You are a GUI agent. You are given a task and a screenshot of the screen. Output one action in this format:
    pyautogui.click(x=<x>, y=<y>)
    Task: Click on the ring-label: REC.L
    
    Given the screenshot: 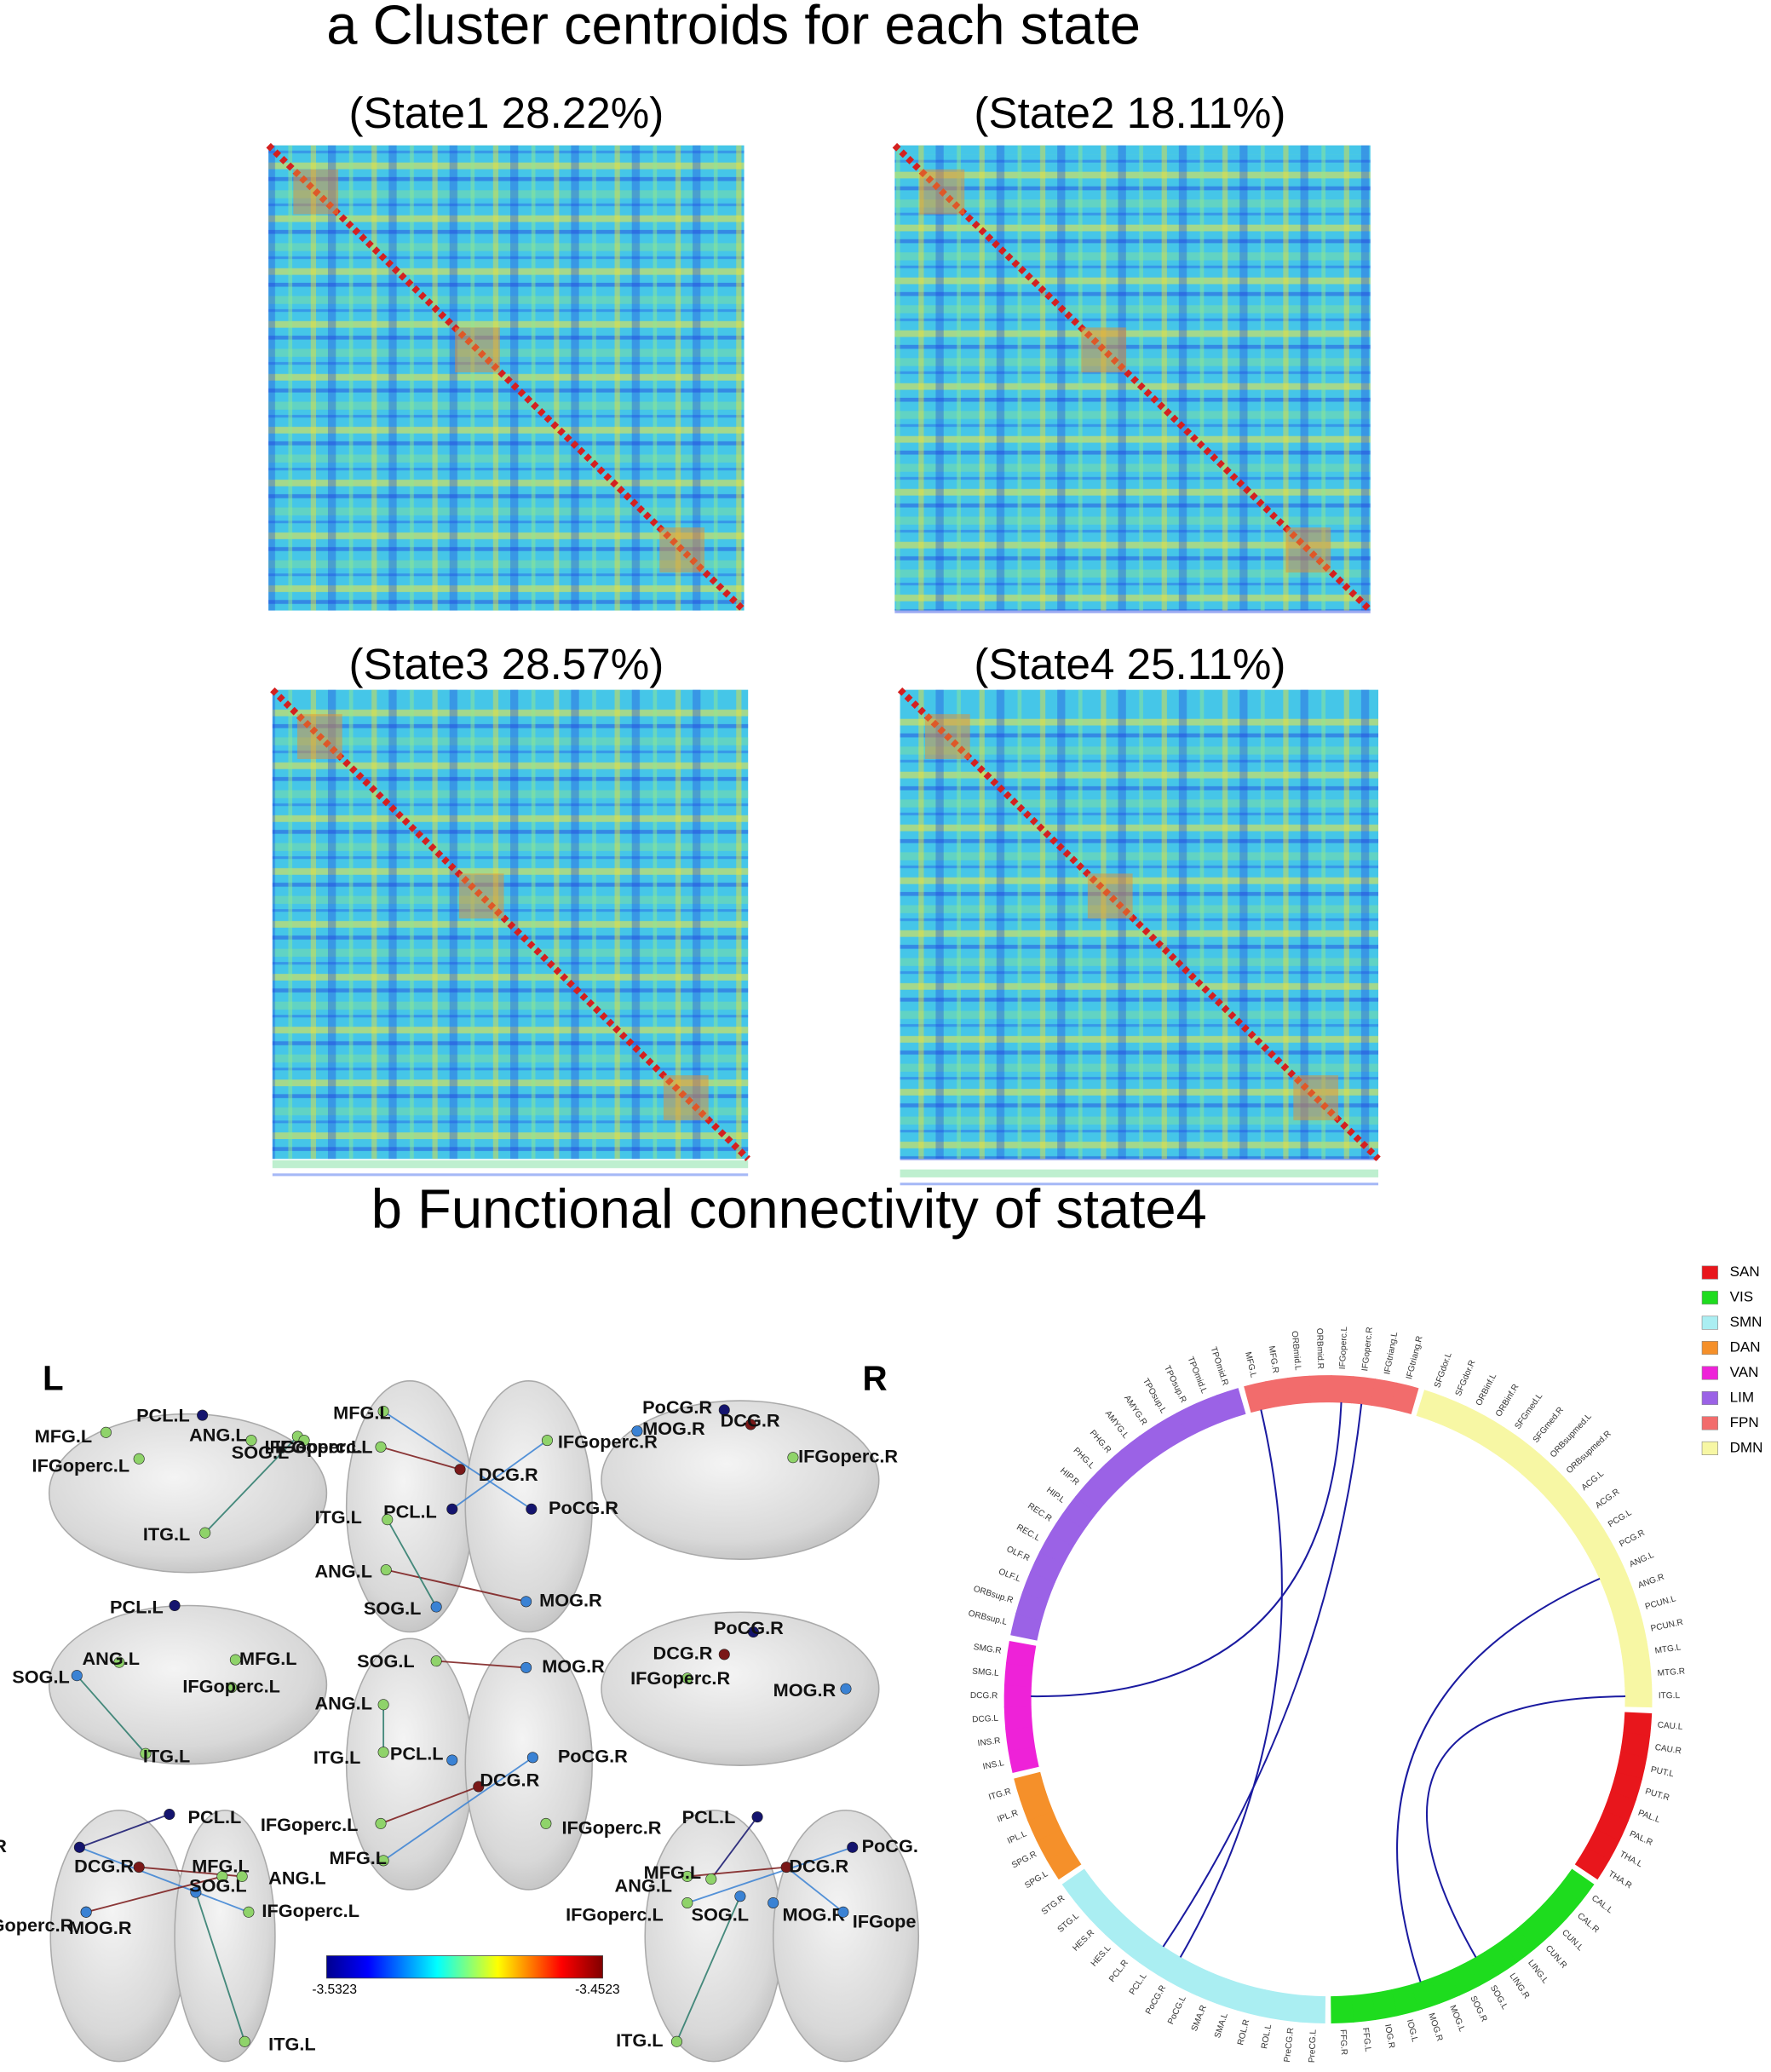 What is the action you would take?
    pyautogui.click(x=1029, y=1533)
    